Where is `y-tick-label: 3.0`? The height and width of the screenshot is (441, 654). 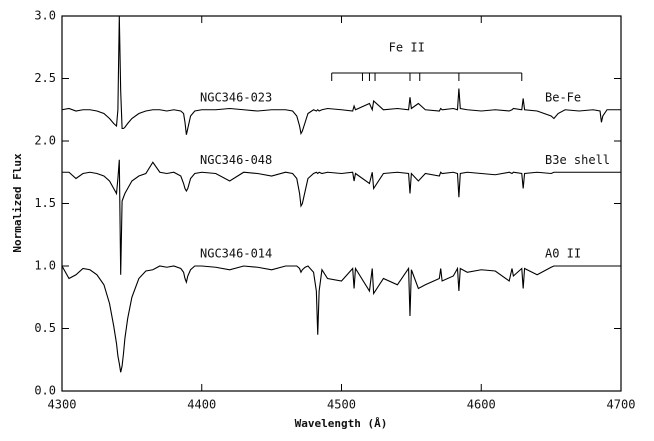 y-tick-label: 3.0 is located at coordinates (45, 16).